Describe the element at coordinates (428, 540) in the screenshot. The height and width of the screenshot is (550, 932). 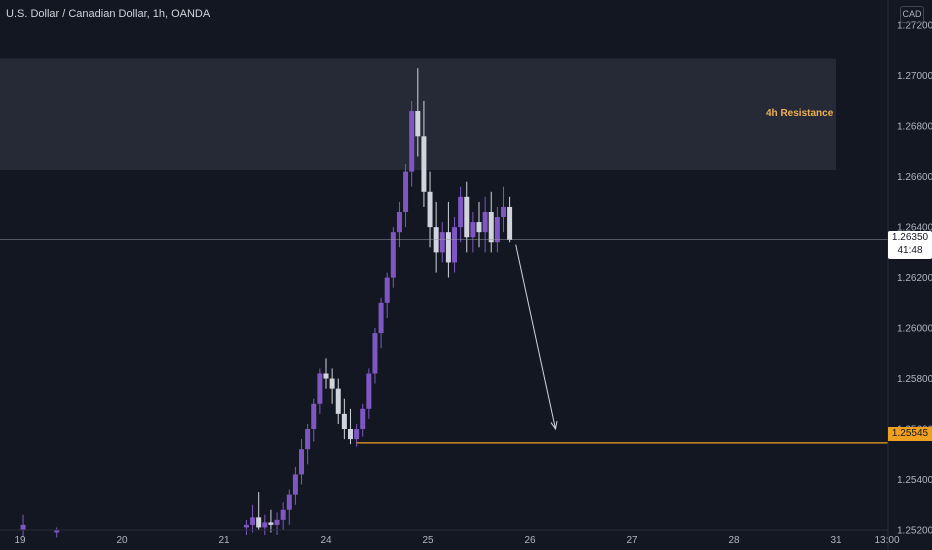
I see `x-tick-label: 25` at that location.